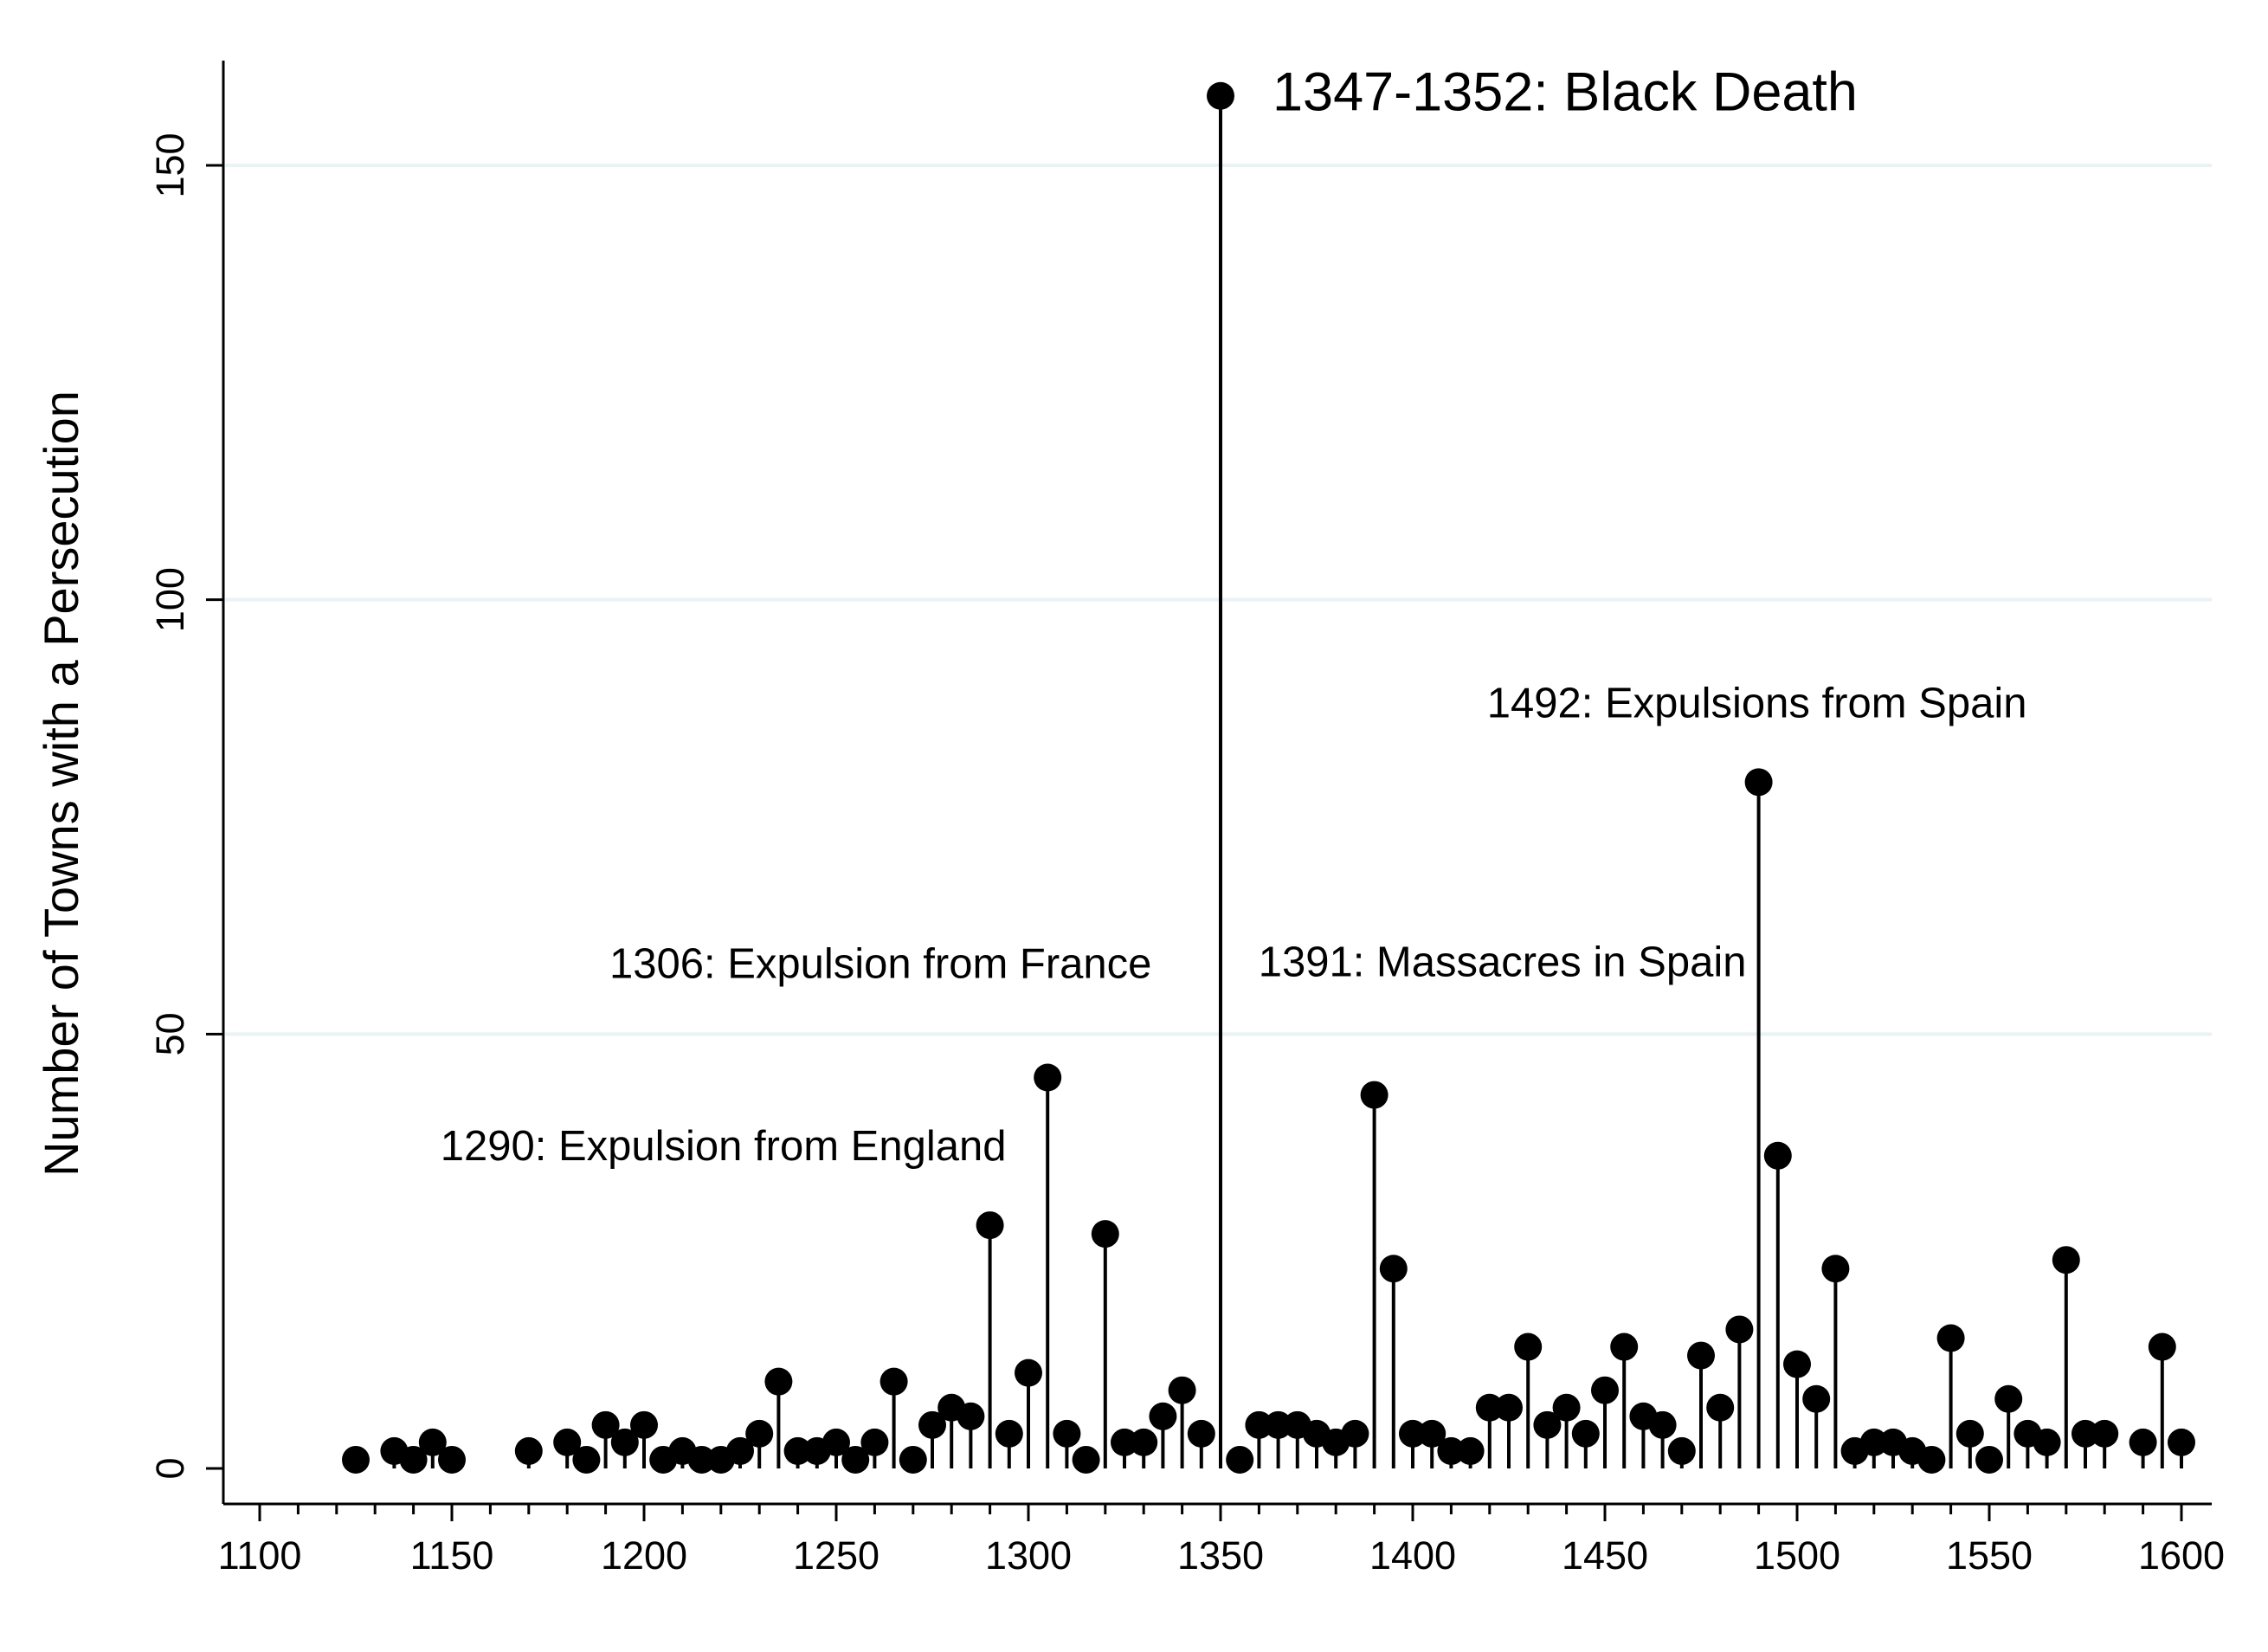 Image resolution: width=2268 pixels, height=1652 pixels. Describe the element at coordinates (1797, 1555) in the screenshot. I see `x-tick-label-1500: 1500` at that location.